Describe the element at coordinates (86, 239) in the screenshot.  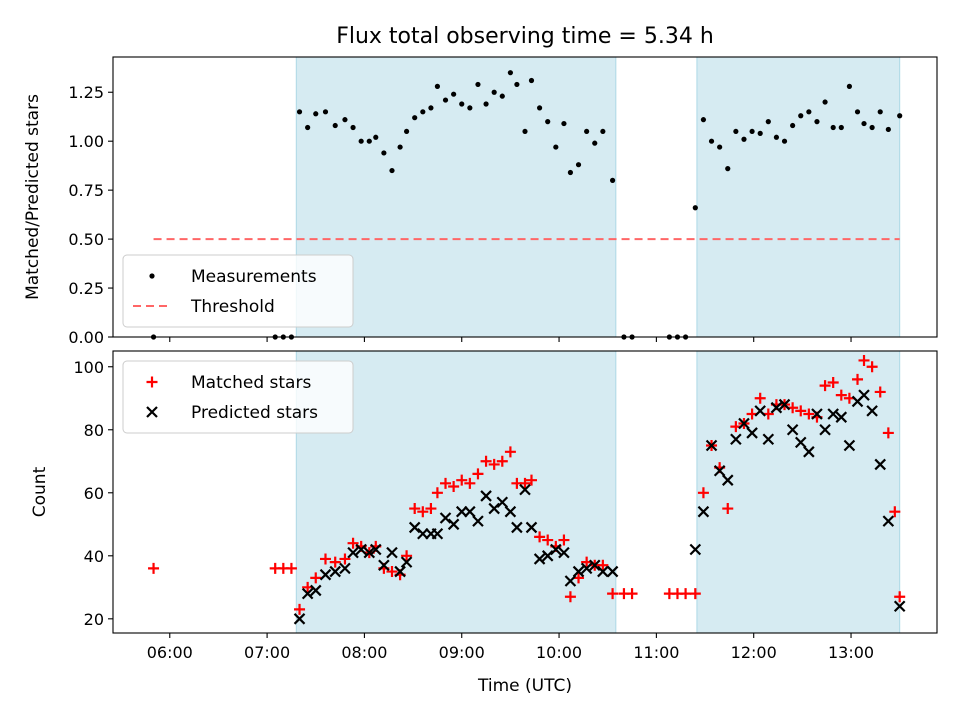
I see `y-tick-label: 0.50` at that location.